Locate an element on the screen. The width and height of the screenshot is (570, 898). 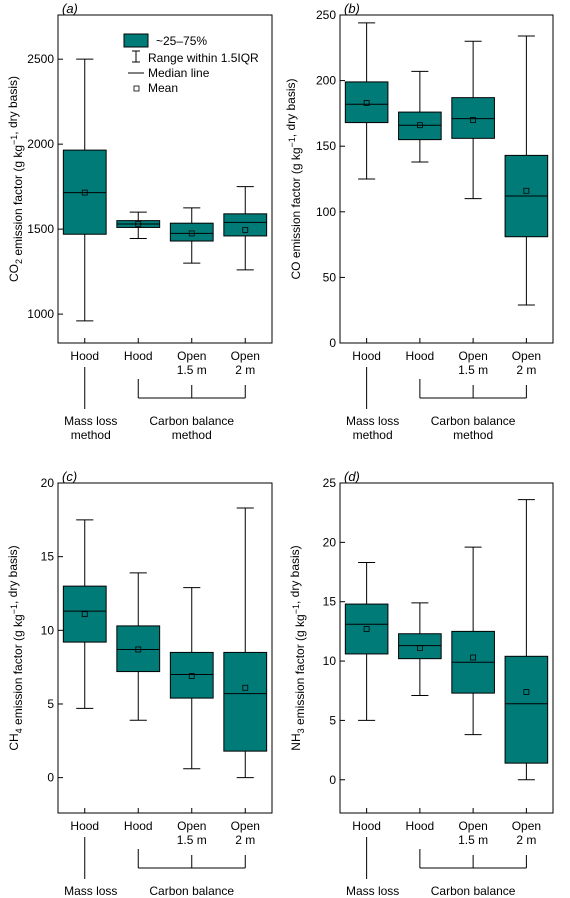
y-tick-label: 2000 is located at coordinates (40, 144).